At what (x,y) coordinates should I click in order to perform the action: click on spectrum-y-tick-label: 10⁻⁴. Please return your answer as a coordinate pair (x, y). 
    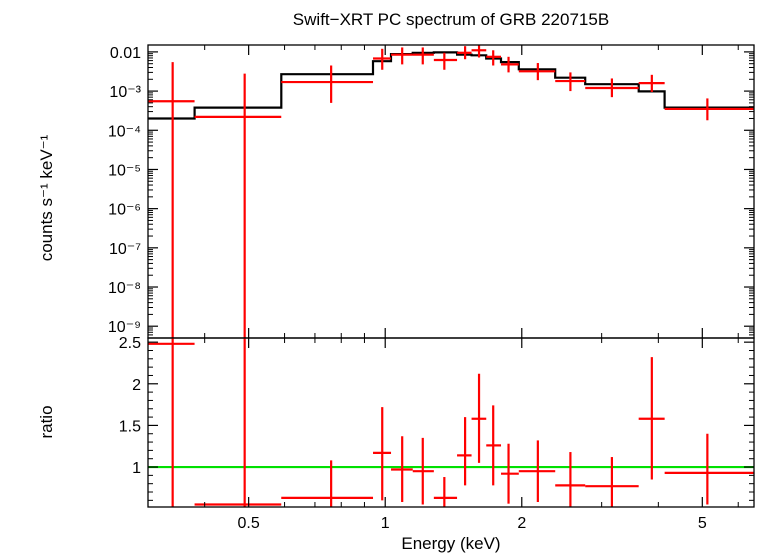
    Looking at the image, I should click on (124, 131).